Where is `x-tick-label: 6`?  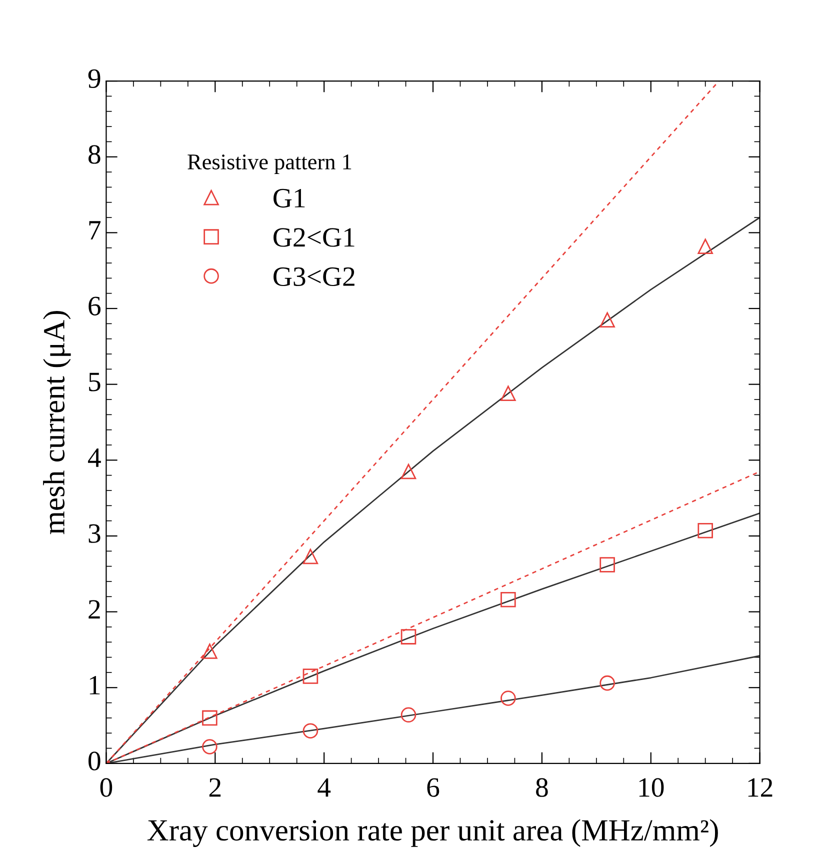 x-tick-label: 6 is located at coordinates (433, 787).